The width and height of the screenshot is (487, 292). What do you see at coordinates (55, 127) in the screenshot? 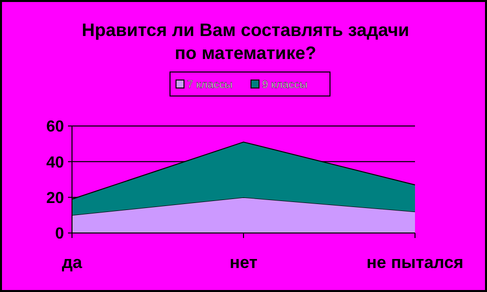
I see `y-tick-label: 60` at bounding box center [55, 127].